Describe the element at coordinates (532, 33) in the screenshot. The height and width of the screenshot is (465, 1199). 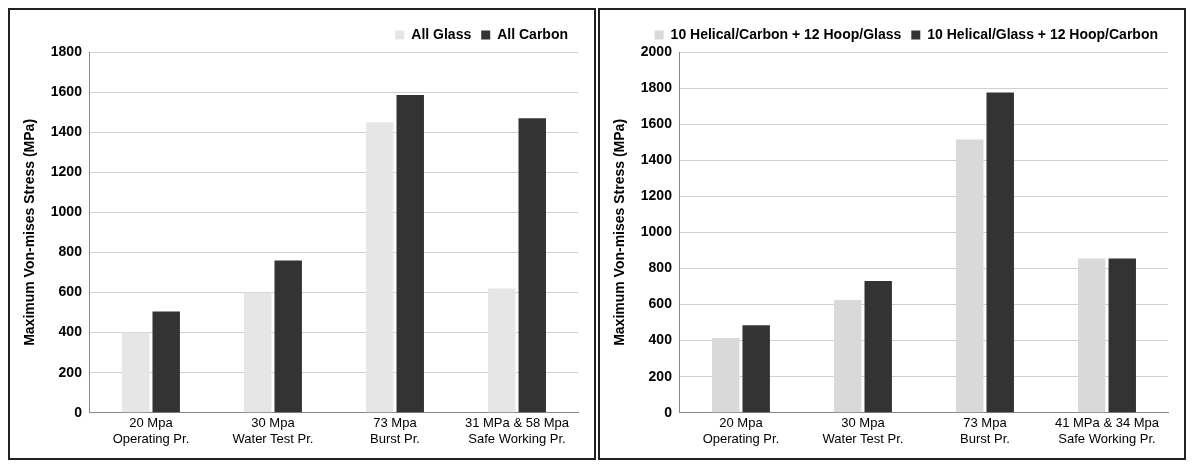
I see `legend-label: All Carbon` at that location.